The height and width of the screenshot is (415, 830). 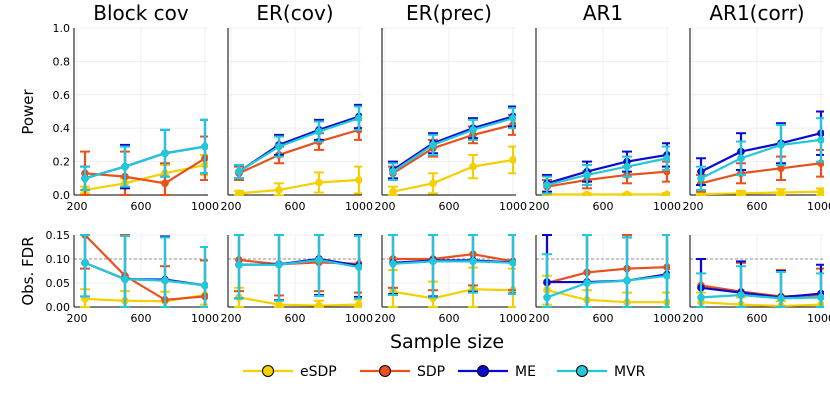 What do you see at coordinates (449, 13) in the screenshot?
I see `panel-title: ER(prec)` at bounding box center [449, 13].